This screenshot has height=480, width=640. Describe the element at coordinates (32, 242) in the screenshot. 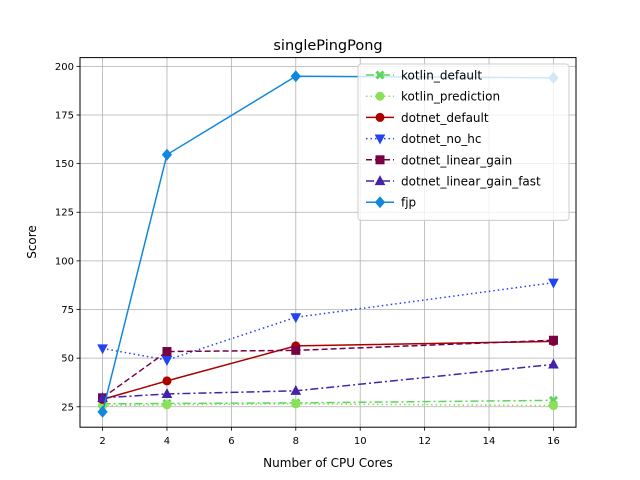

I see `y-axis-label: Score` at that location.